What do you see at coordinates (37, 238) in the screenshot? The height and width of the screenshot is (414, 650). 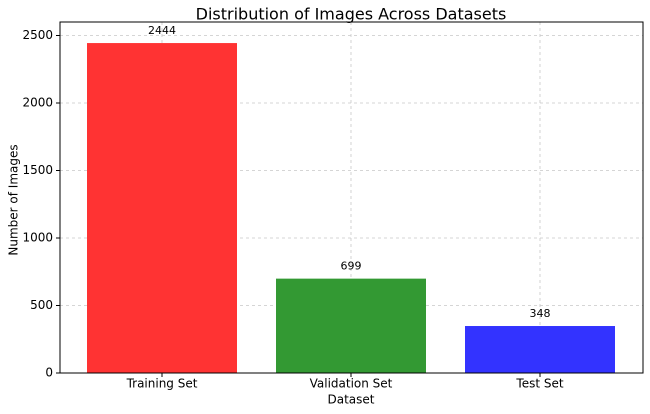 I see `y-tick-label: 1000` at bounding box center [37, 238].